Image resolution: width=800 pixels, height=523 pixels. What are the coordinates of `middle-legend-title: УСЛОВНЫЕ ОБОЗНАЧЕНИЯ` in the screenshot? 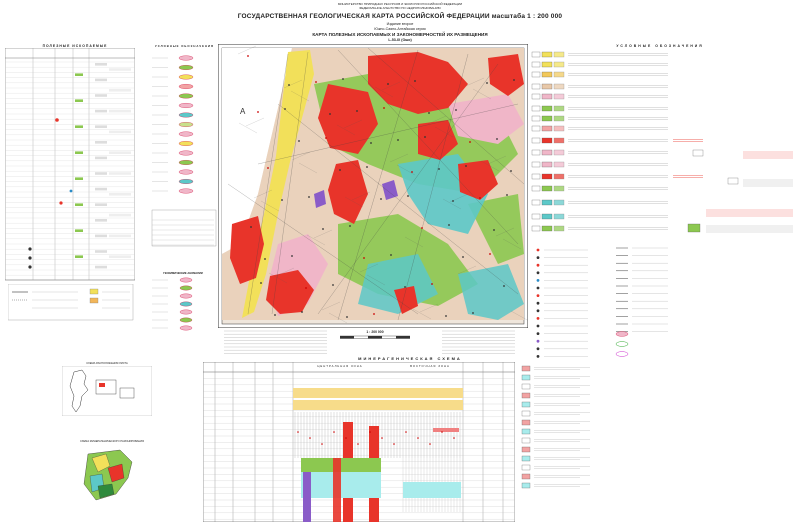 It's located at (184, 46).